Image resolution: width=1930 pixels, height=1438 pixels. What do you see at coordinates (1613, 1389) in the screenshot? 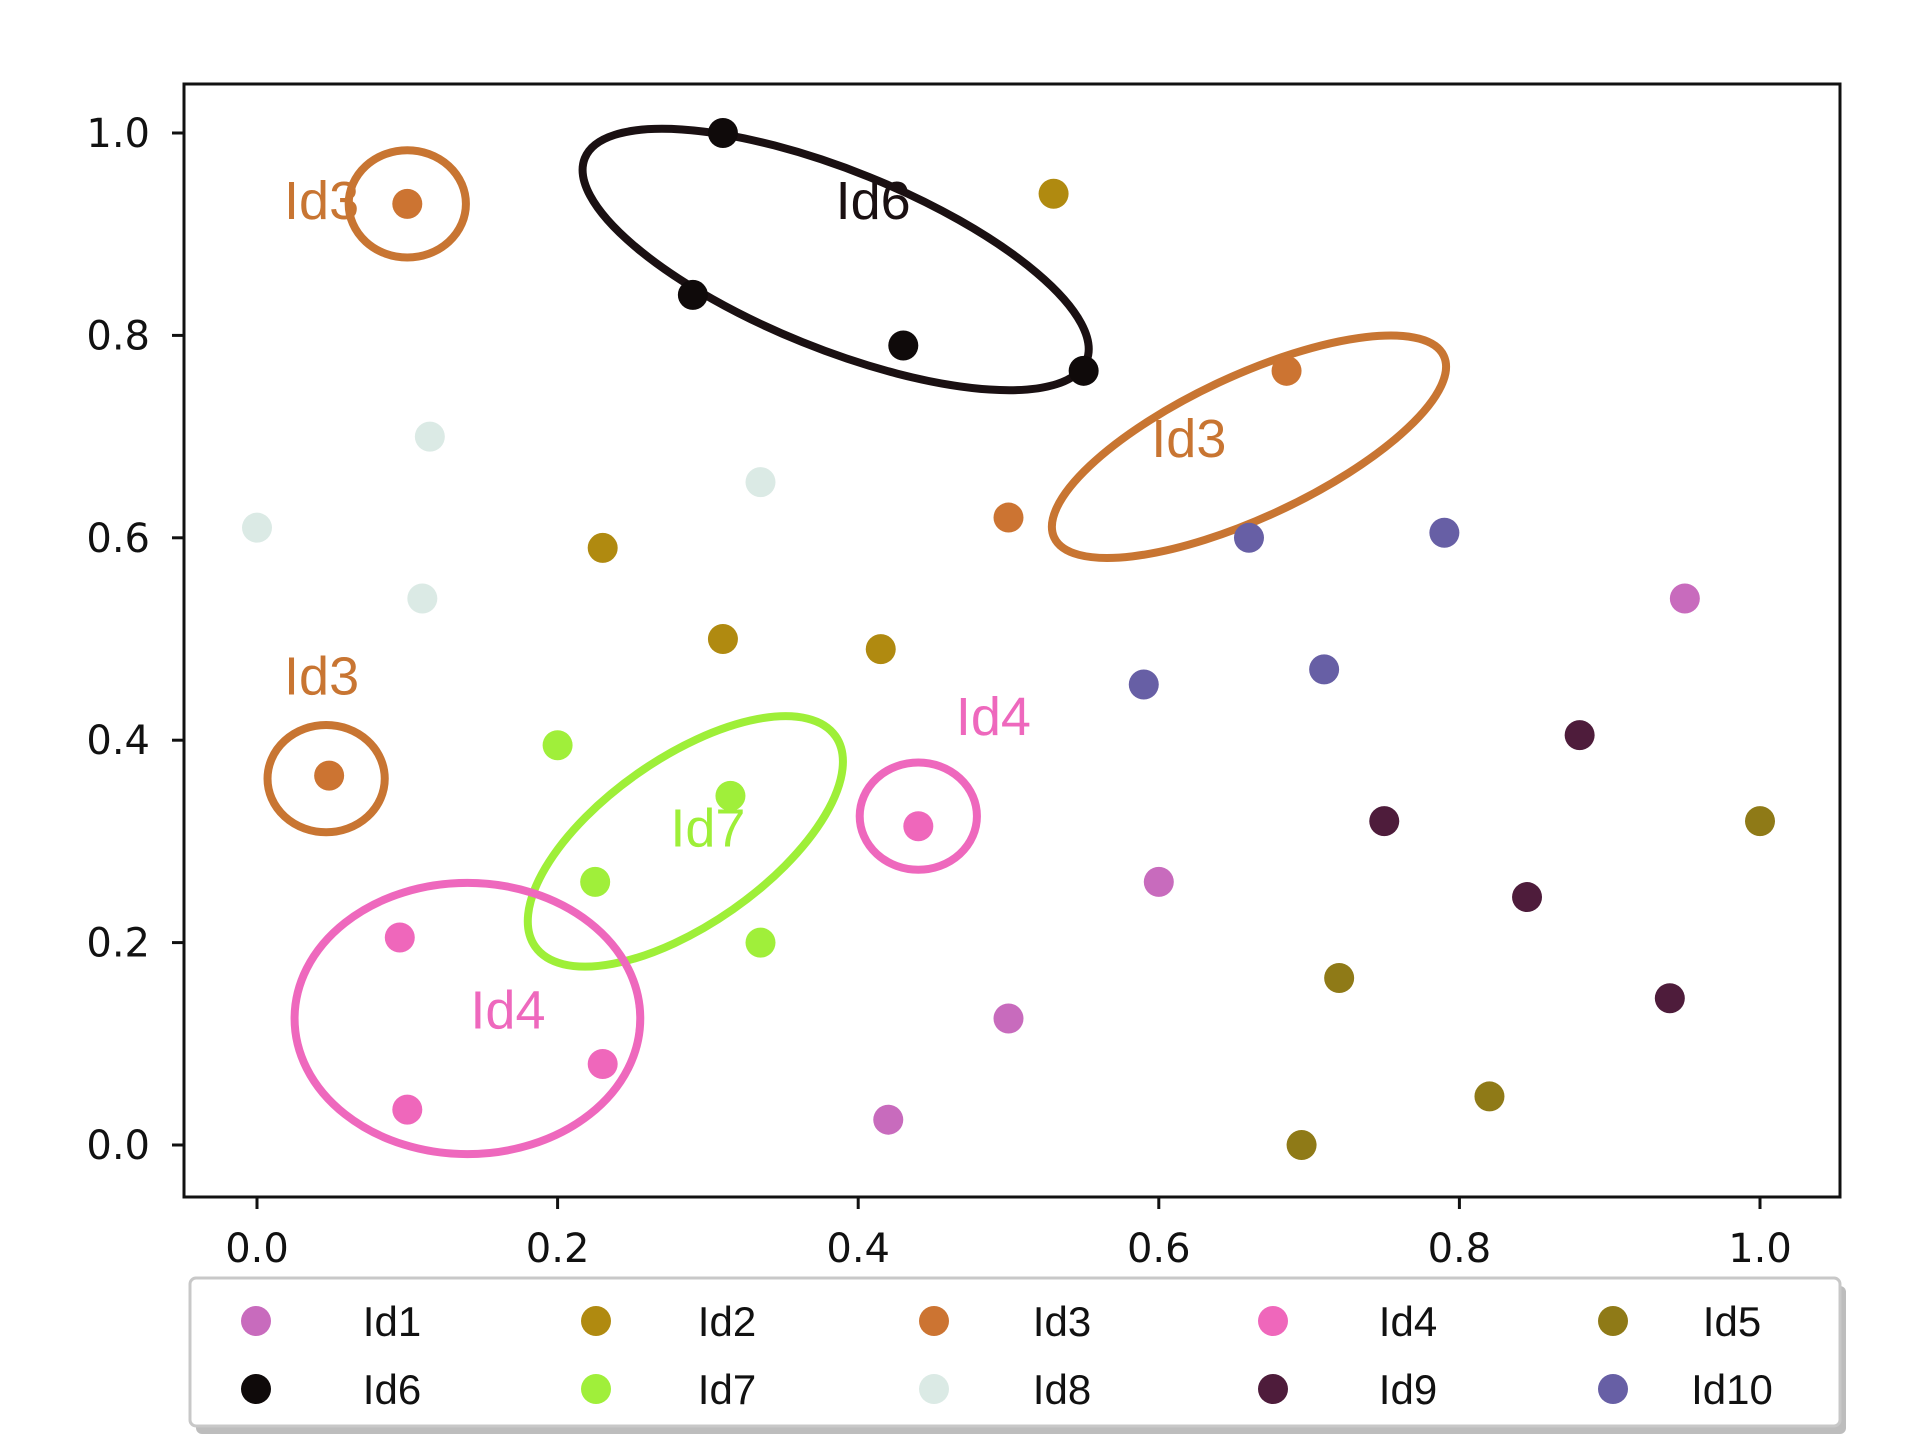
I see `legend-marker-id10` at bounding box center [1613, 1389].